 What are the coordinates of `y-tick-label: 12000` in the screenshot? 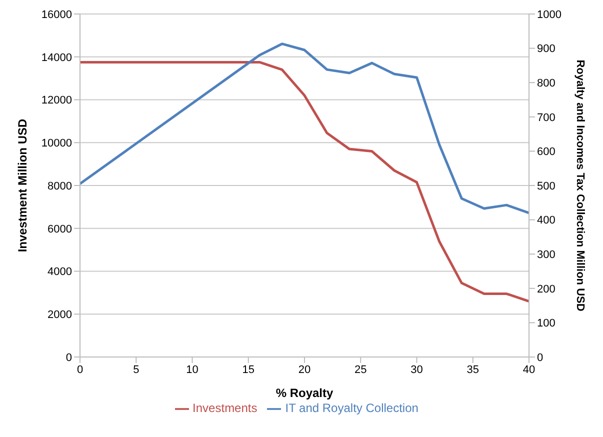 It's located at (56, 100).